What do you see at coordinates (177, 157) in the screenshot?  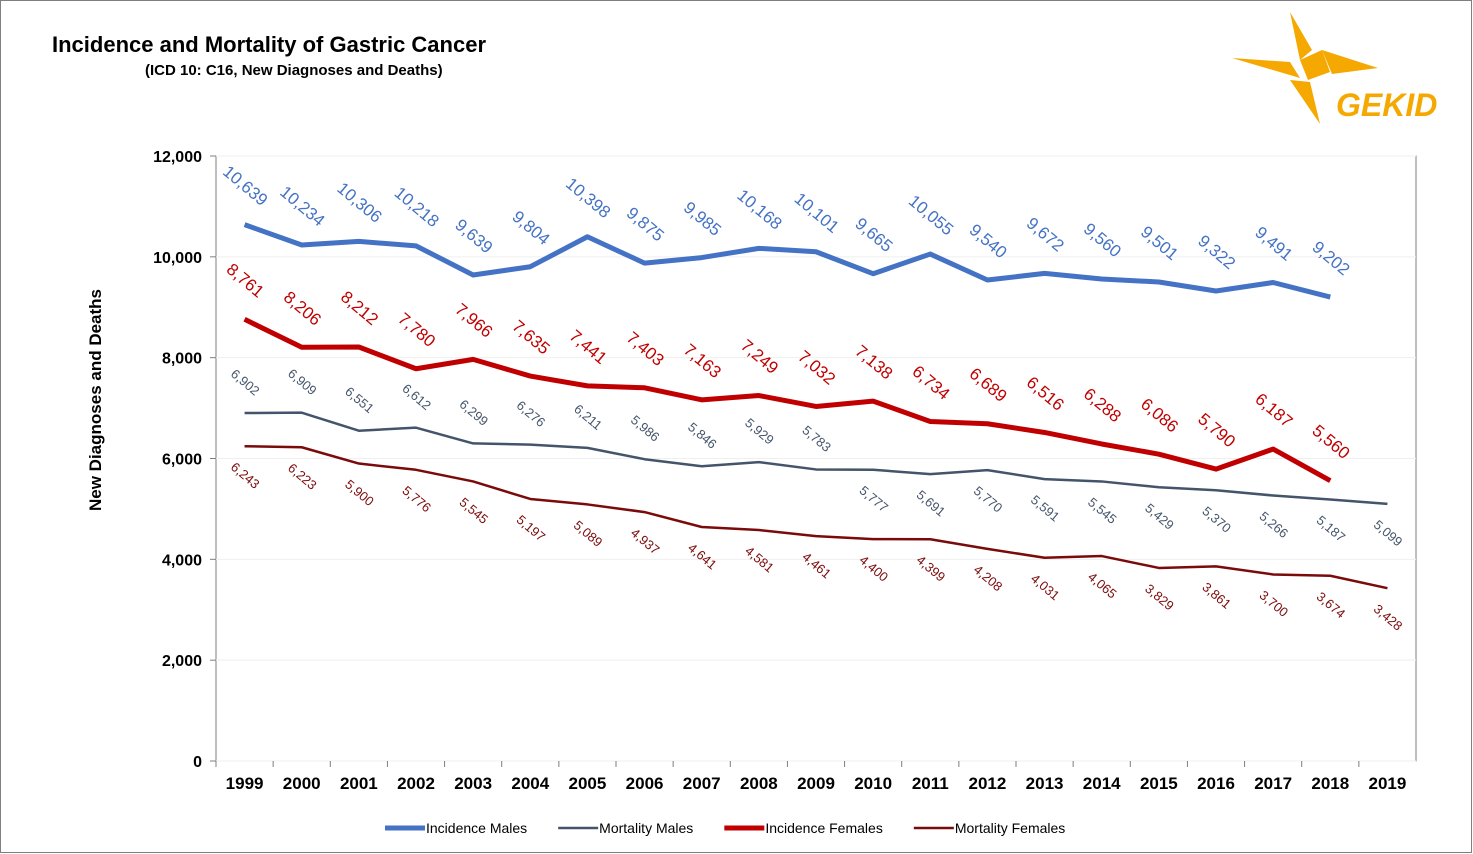 I see `y-tick-label: 12,000` at bounding box center [177, 157].